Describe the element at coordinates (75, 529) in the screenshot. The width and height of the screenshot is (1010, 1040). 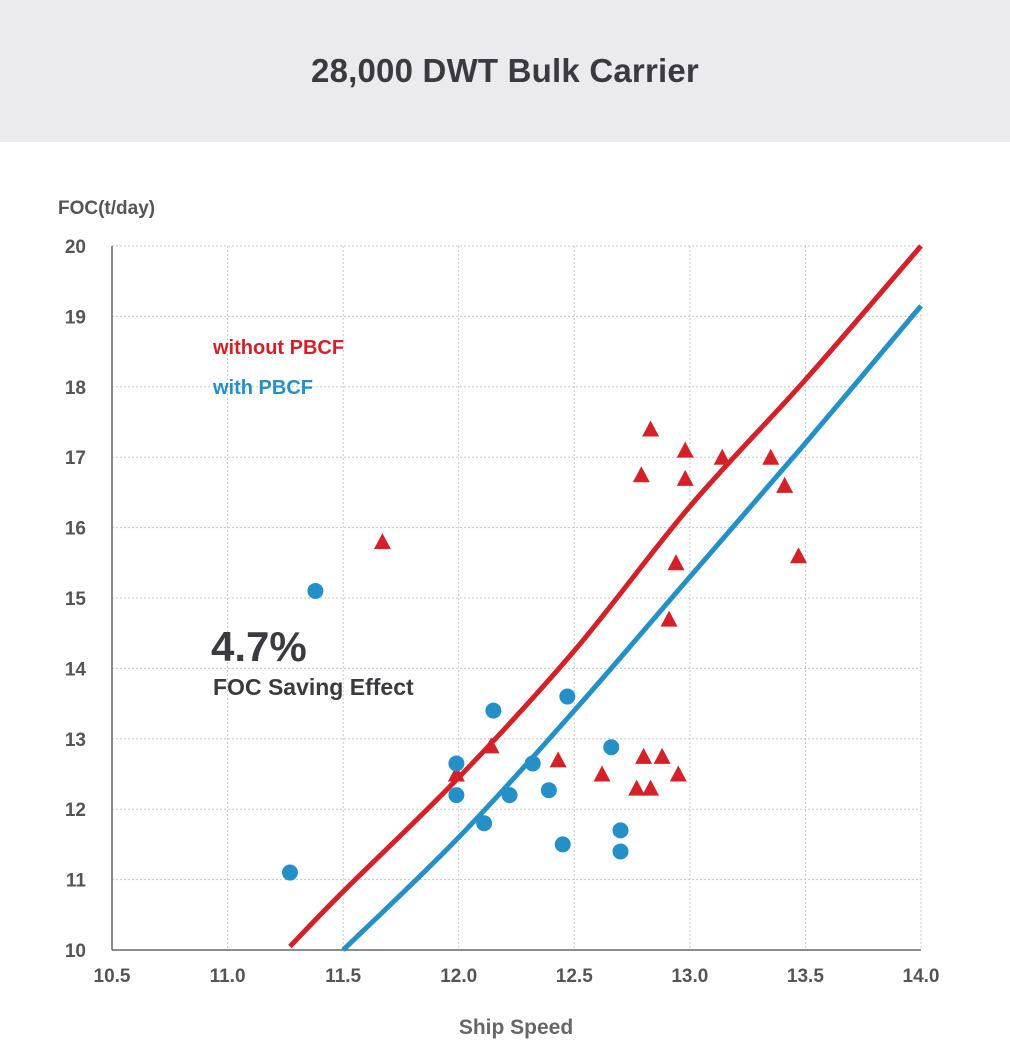
I see `y-tick-label: 16` at that location.